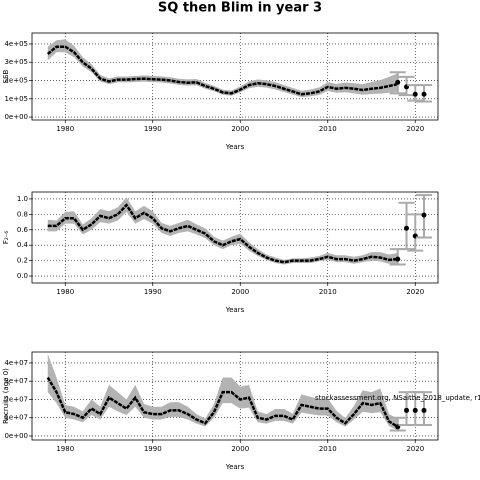  What do you see at coordinates (16, 44) in the screenshot?
I see `y-tick-label: 4e+05` at bounding box center [16, 44].